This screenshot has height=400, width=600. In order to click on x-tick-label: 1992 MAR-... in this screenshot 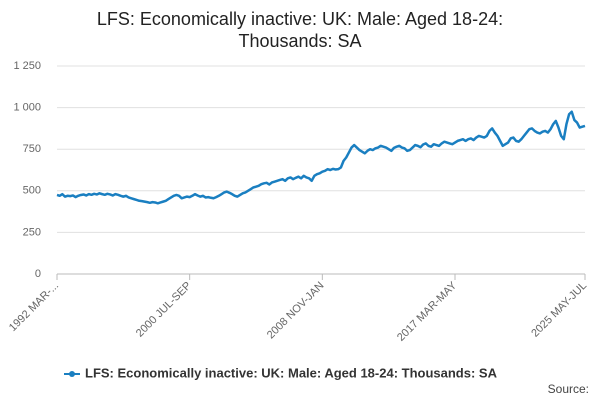, I will do `click(34, 307)`.